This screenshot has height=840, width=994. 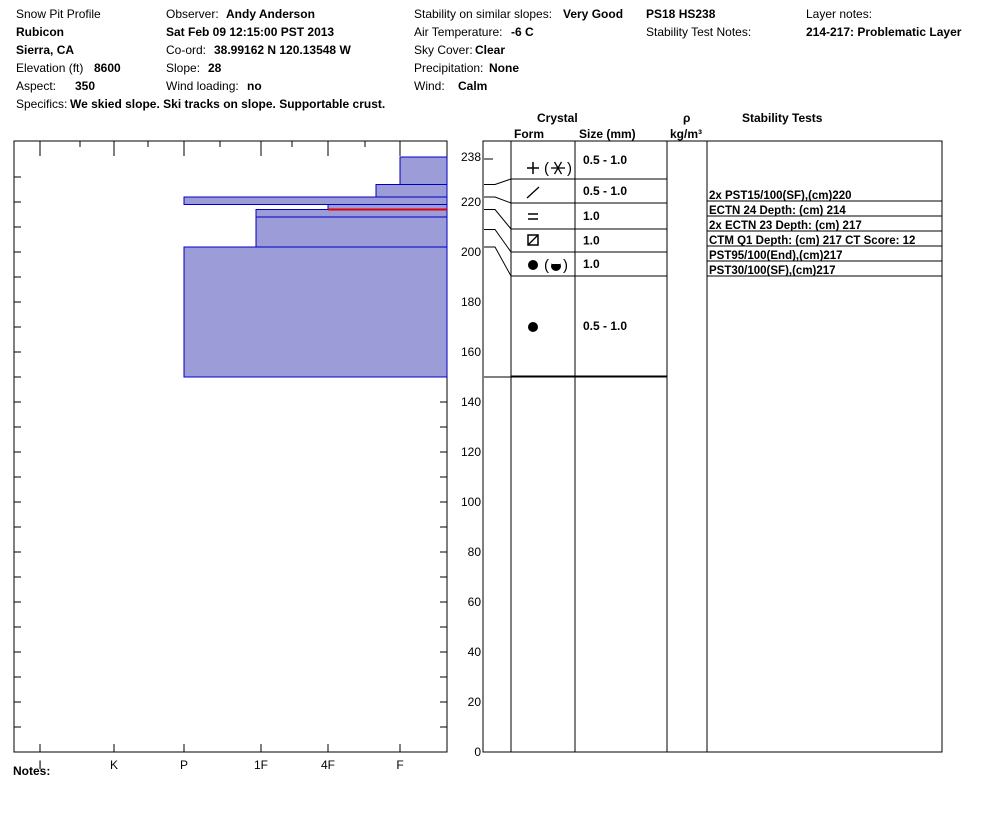 What do you see at coordinates (490, 50) in the screenshot?
I see `sky-cover-value: Clear` at bounding box center [490, 50].